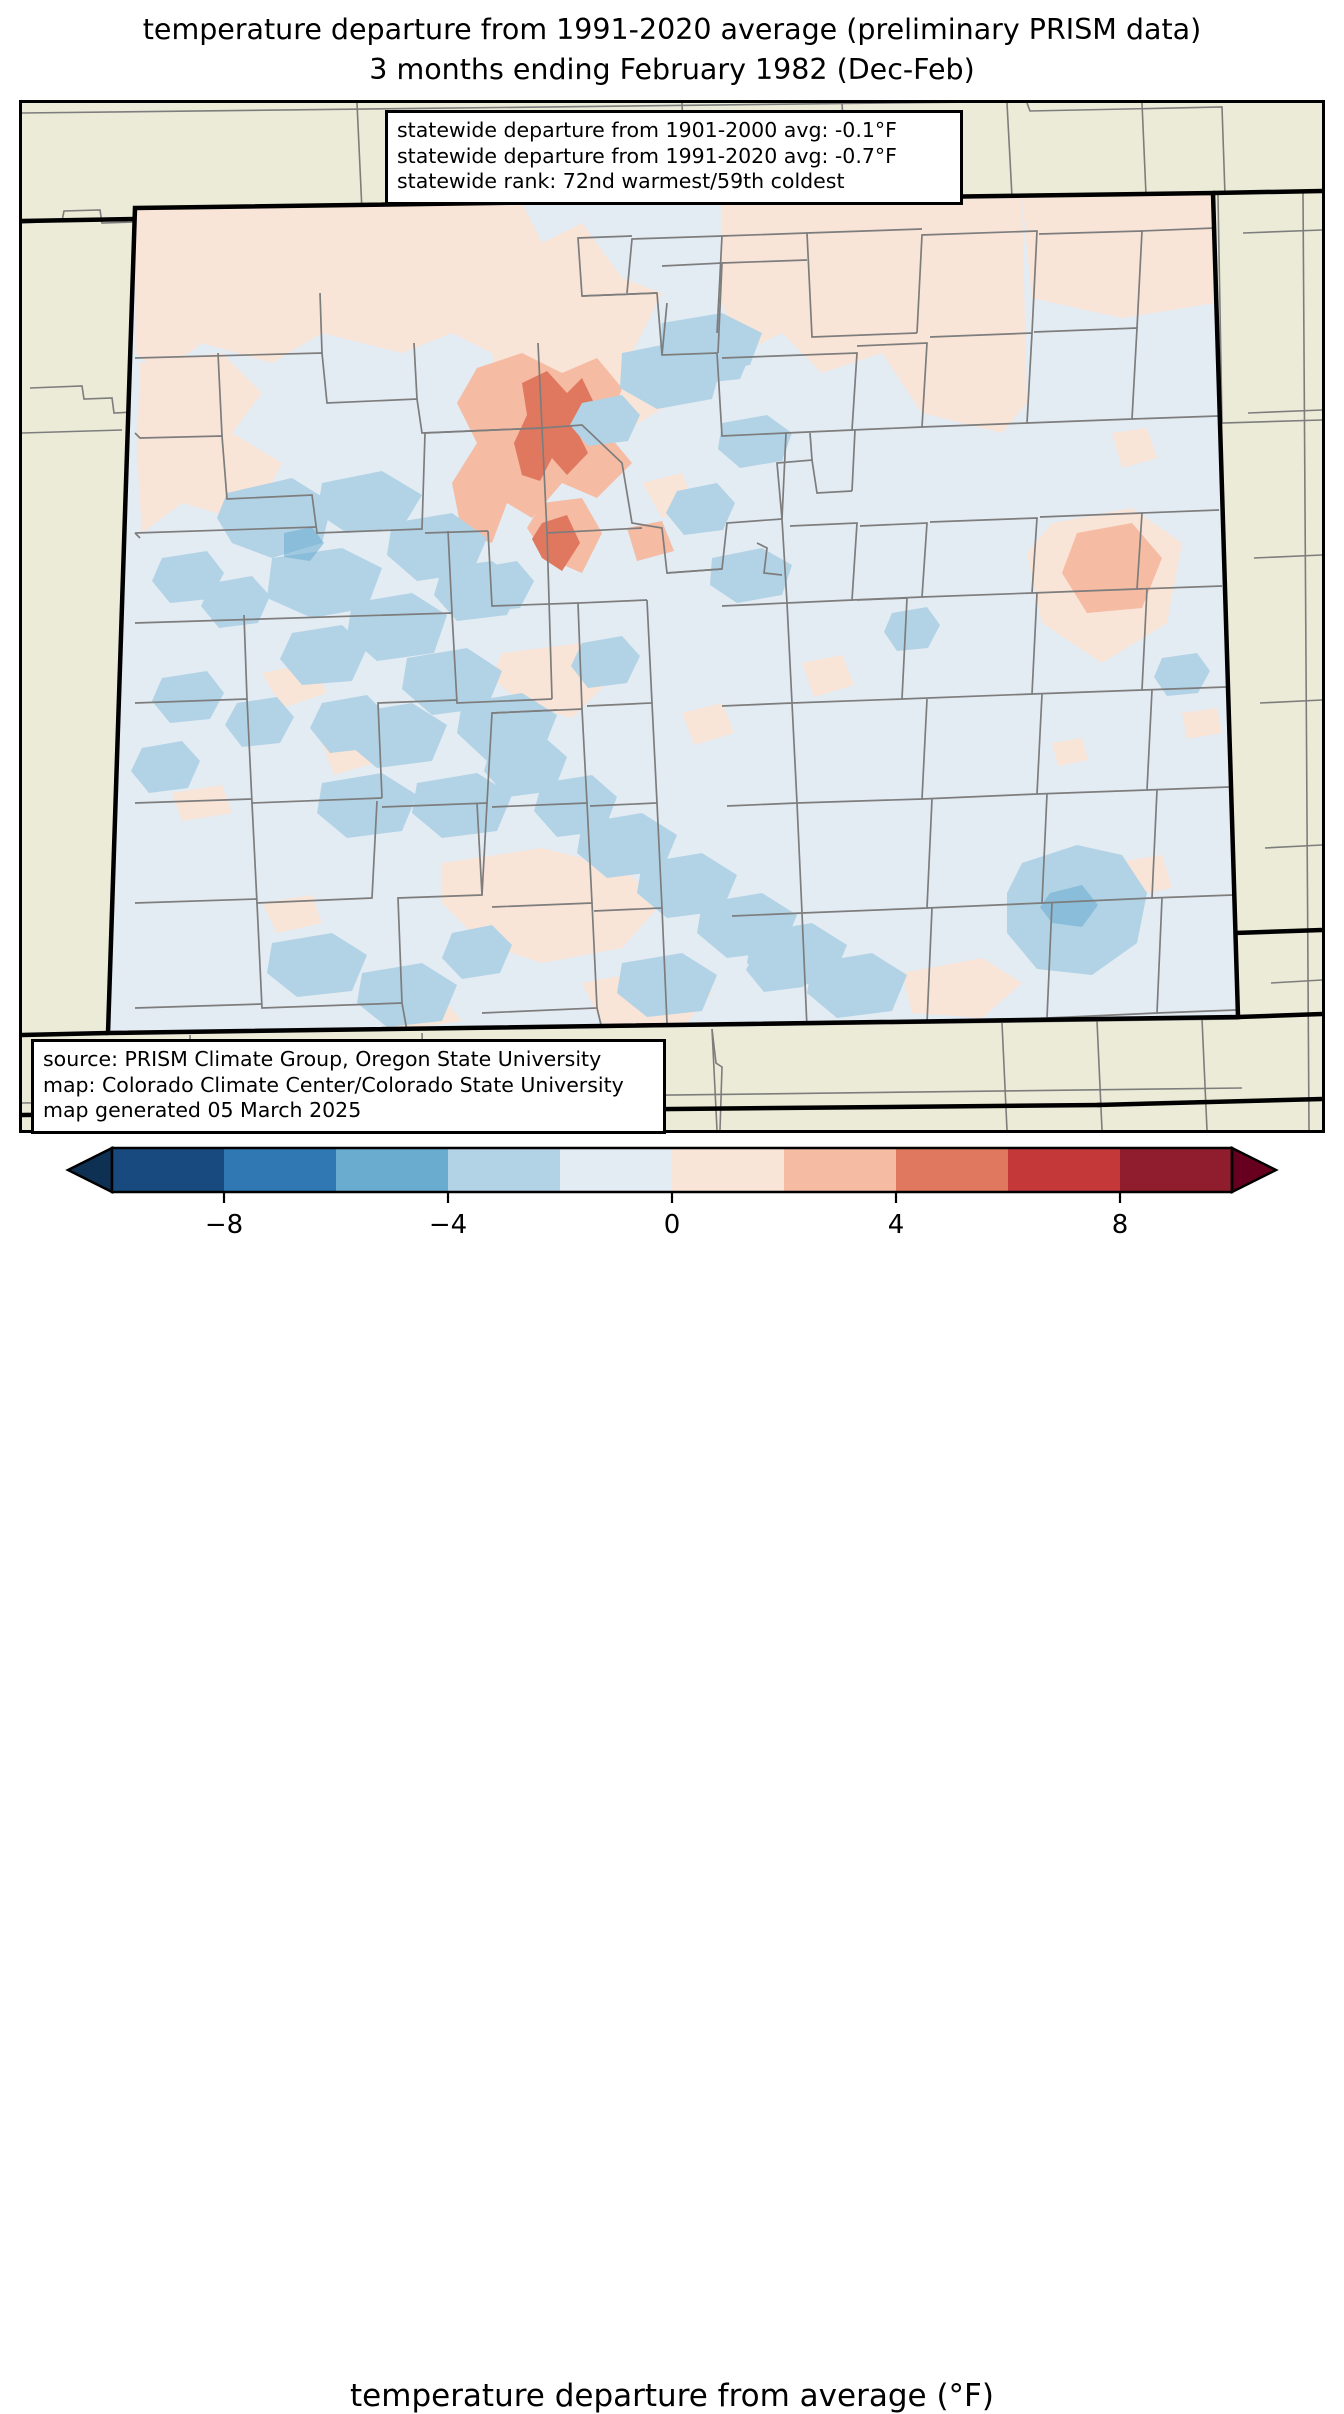 The width and height of the screenshot is (1344, 2414). I want to click on colorbar-axis-label: temperature departure from average (°F), so click(672, 2396).